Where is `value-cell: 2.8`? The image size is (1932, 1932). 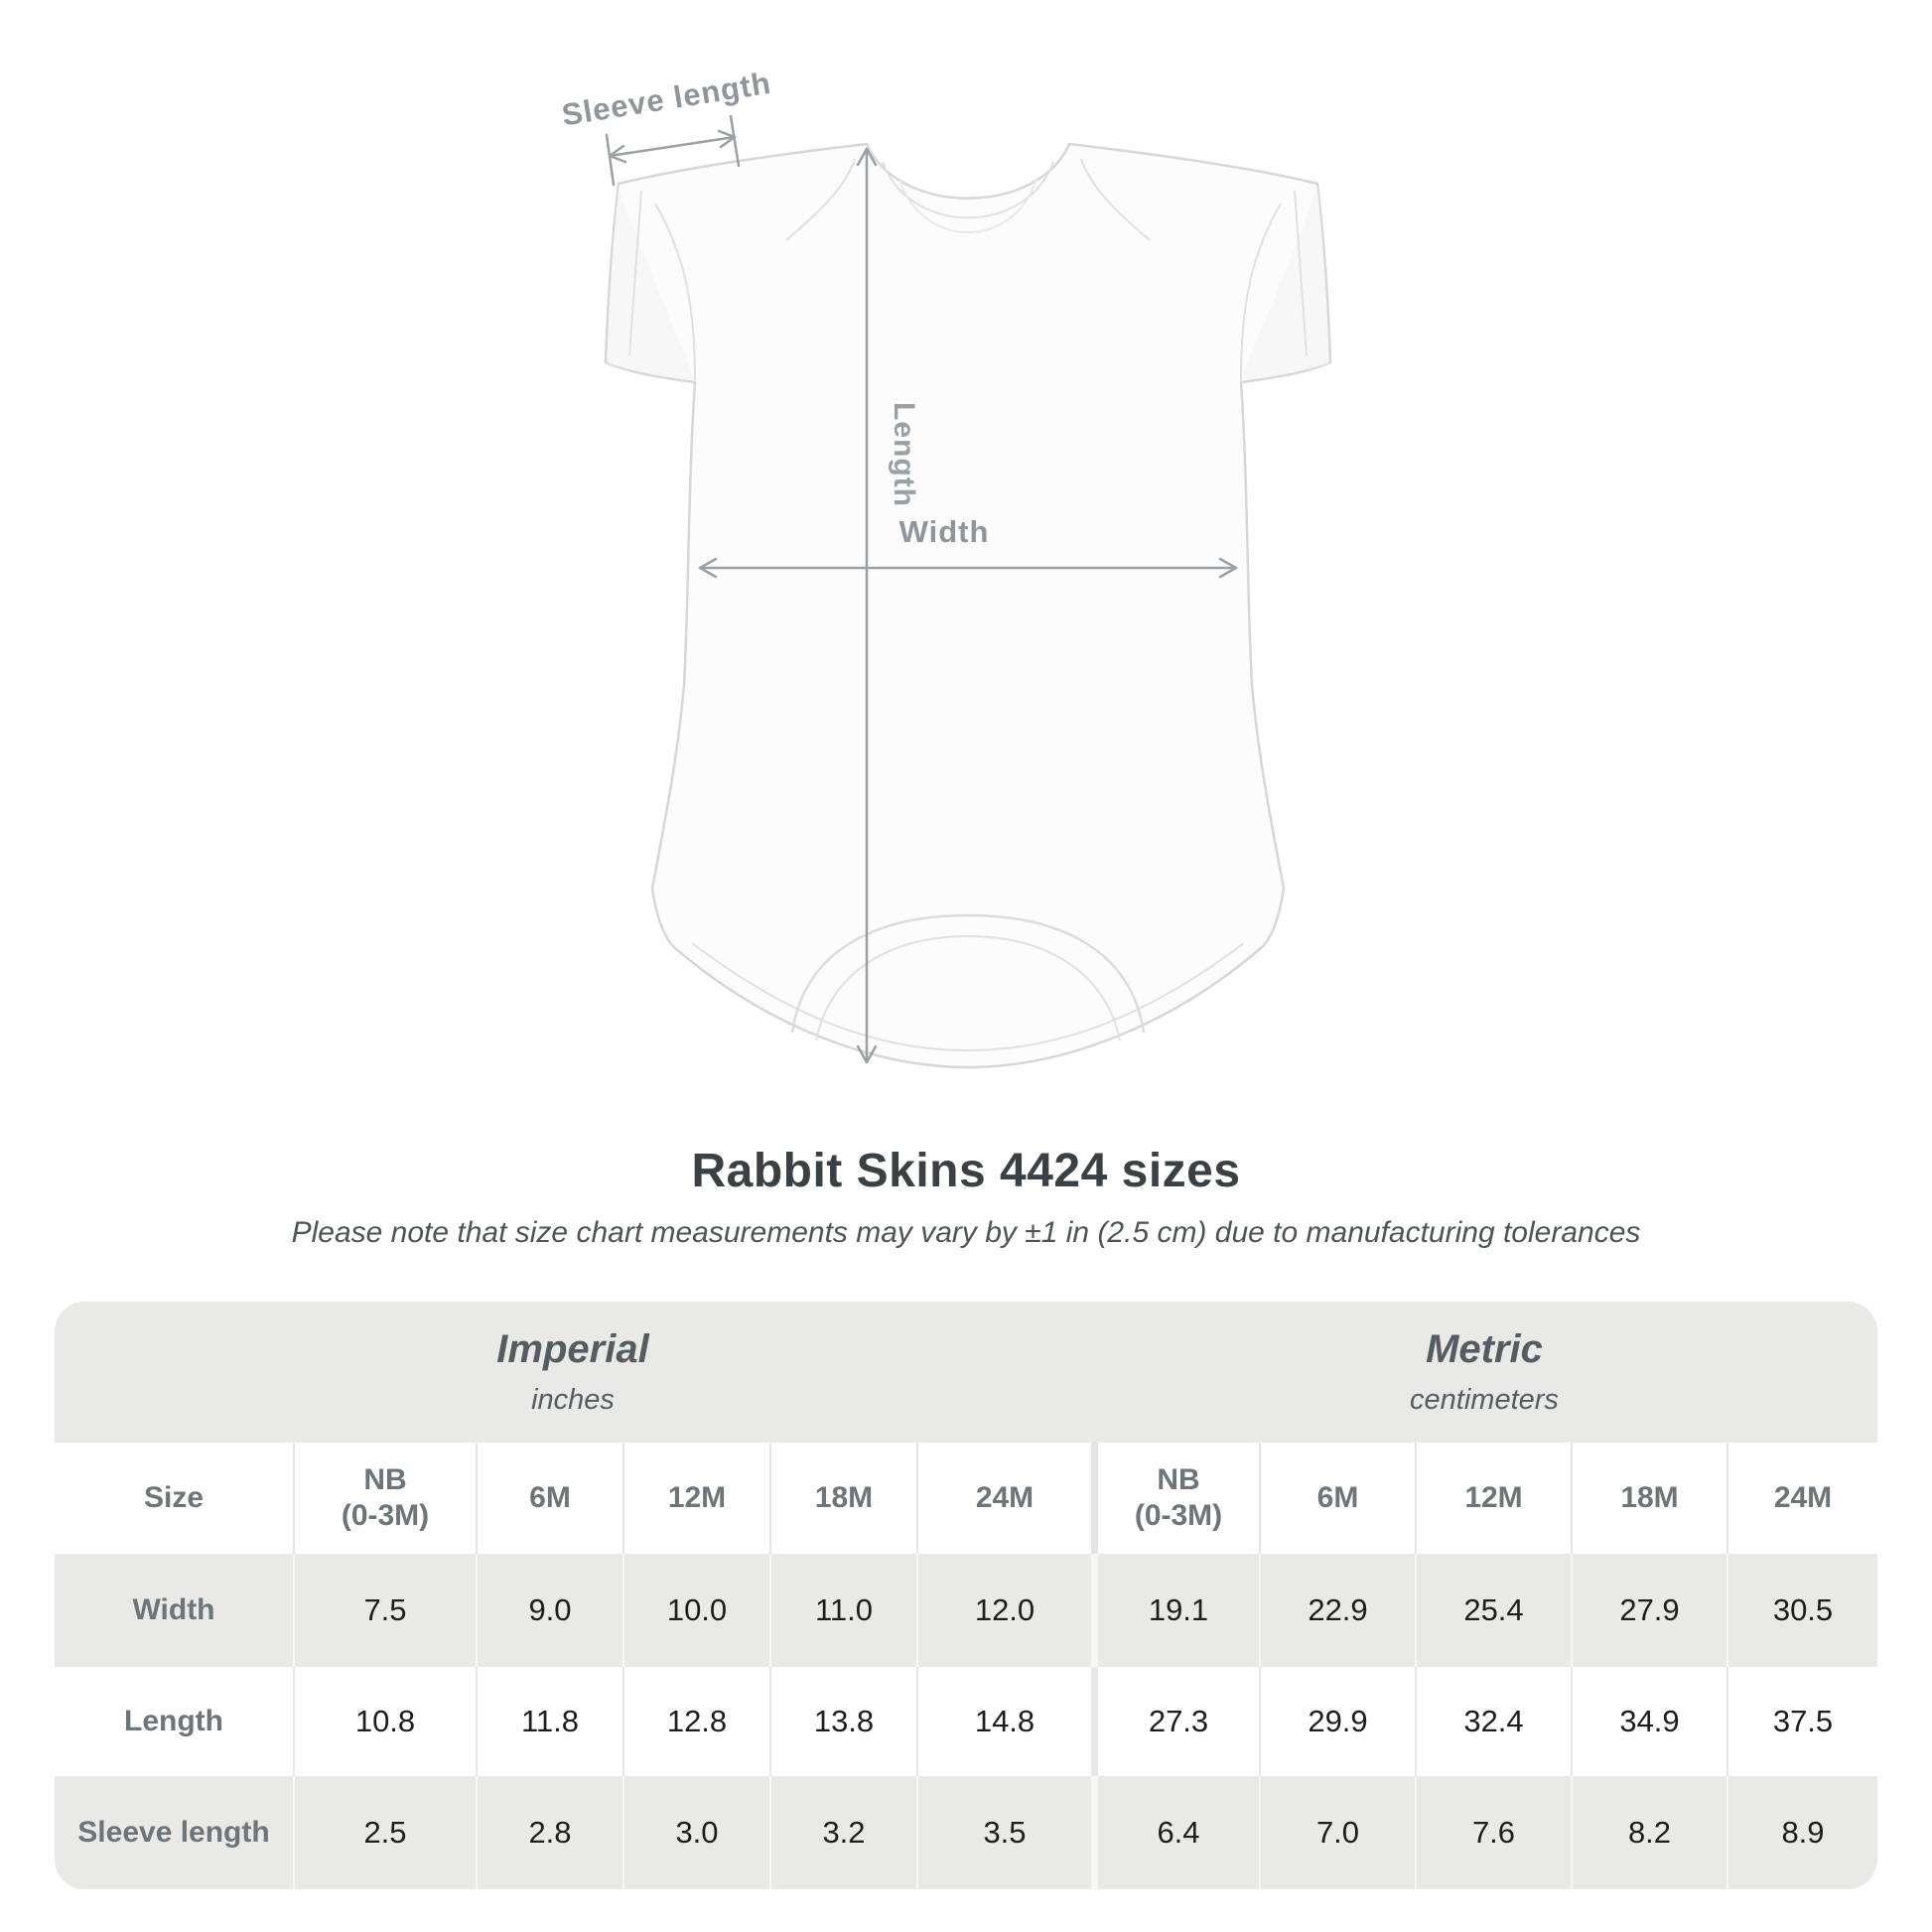
value-cell: 2.8 is located at coordinates (549, 1833).